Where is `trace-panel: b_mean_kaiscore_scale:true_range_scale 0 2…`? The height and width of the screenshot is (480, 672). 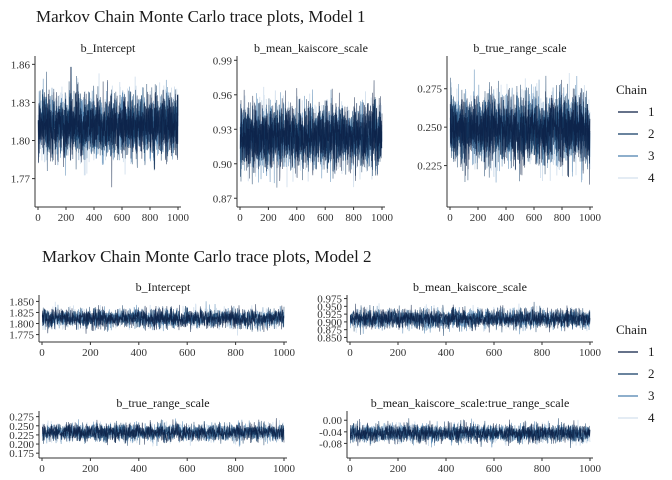 trace-panel: b_mean_kaiscore_scale:true_range_scale 0 2… is located at coordinates (460, 435).